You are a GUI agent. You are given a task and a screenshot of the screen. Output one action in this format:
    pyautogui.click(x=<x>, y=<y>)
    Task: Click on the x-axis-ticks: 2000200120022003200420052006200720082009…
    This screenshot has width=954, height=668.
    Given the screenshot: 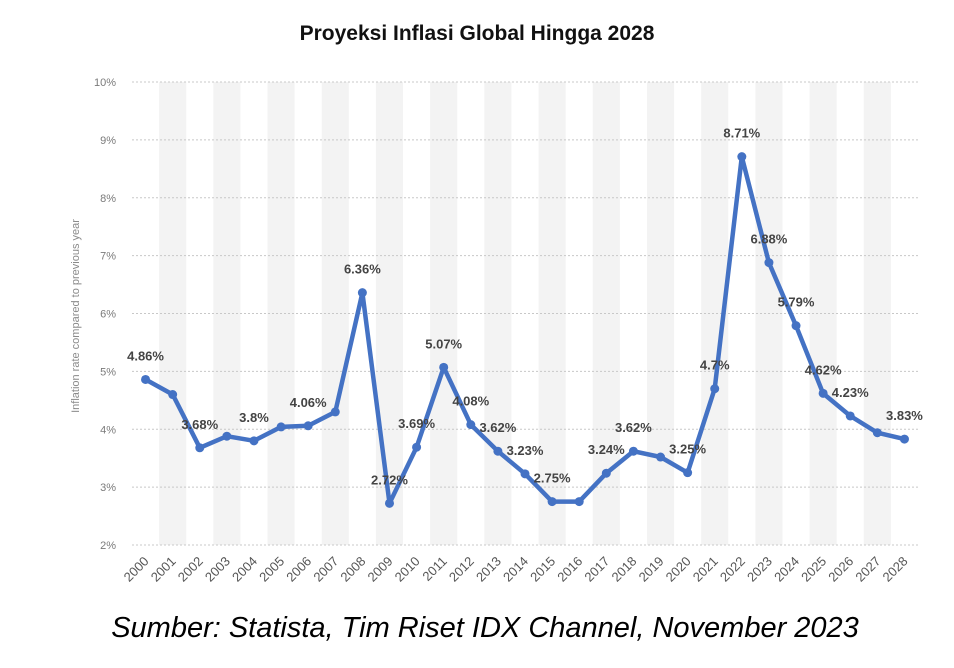 What is the action you would take?
    pyautogui.click(x=516, y=569)
    